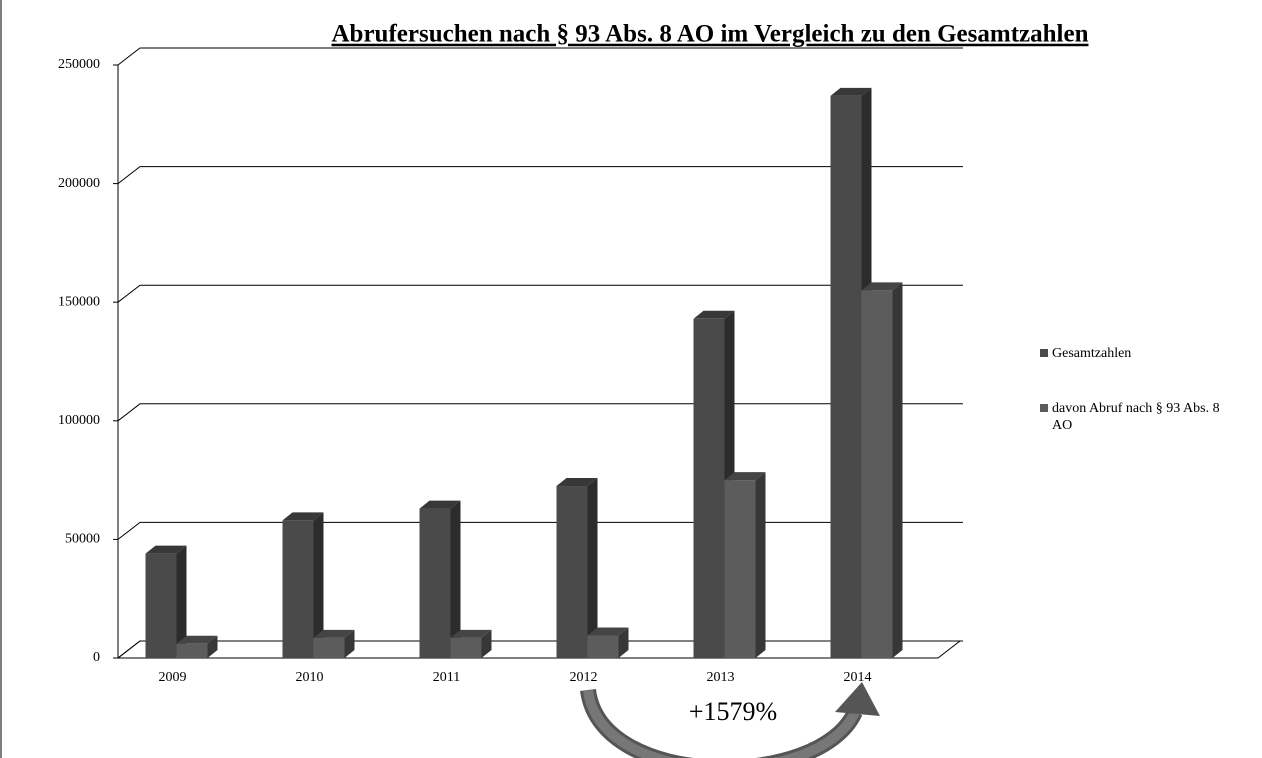 This screenshot has height=758, width=1262. I want to click on legend-label: davon Abruf nach § 93 Abs. 8 AO, so click(1136, 417).